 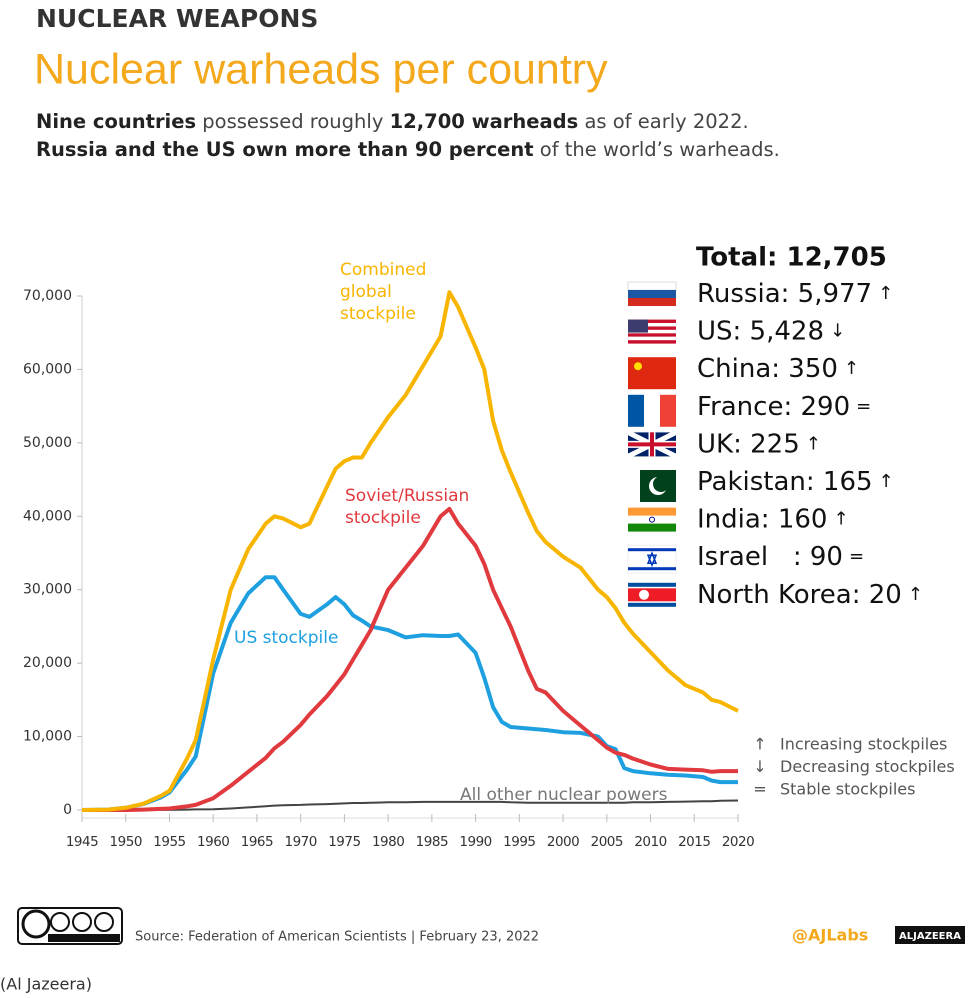 I want to click on country-entry: Pakistan: 165 ↑, so click(x=795, y=482).